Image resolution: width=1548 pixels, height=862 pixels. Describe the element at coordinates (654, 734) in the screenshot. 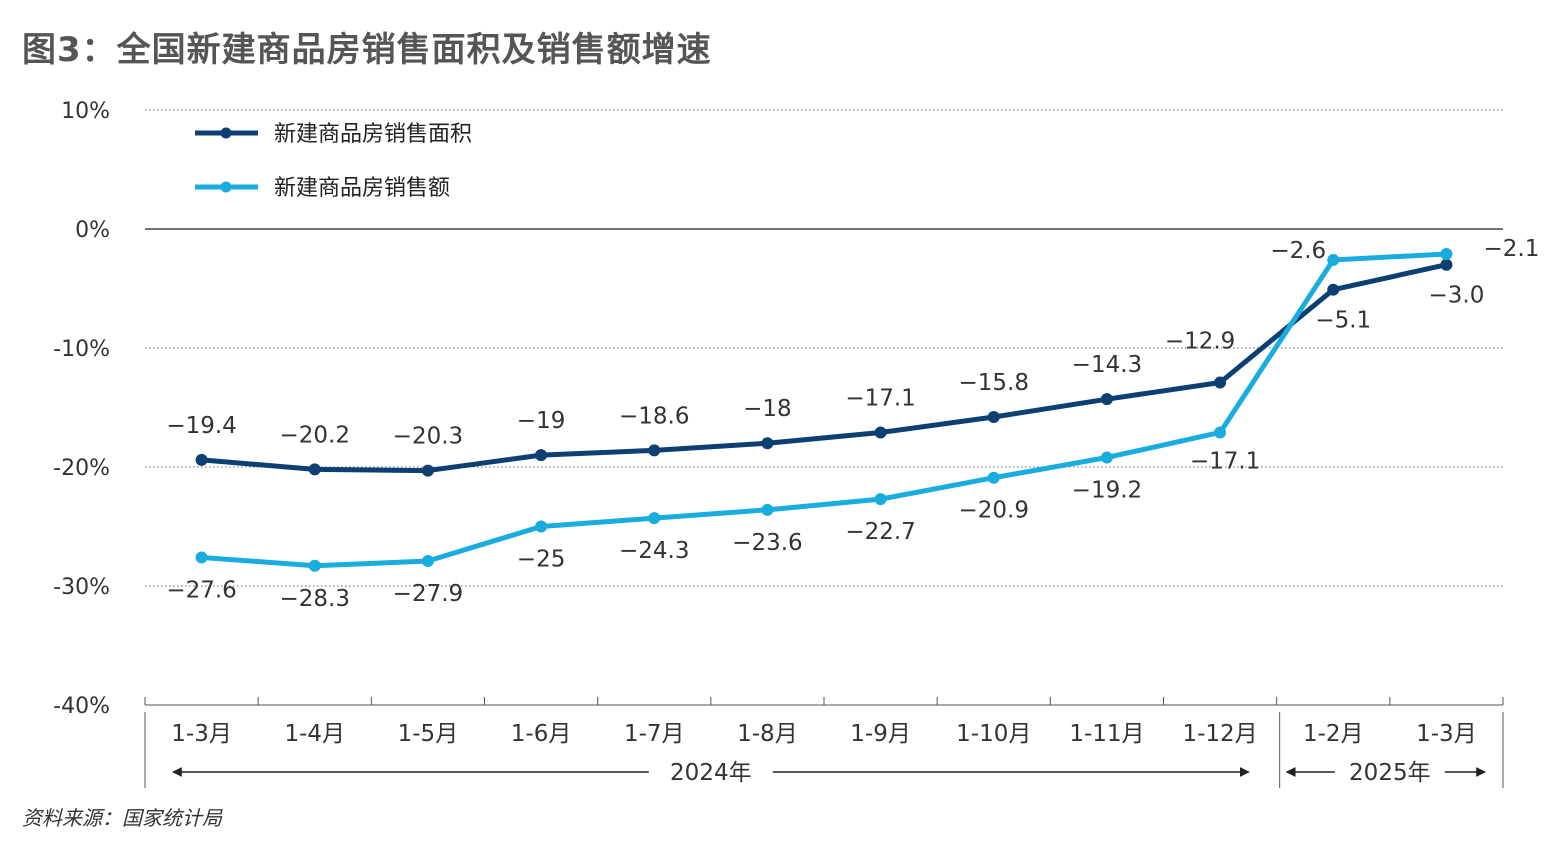

I see `x-tick-label: 1-7月` at that location.